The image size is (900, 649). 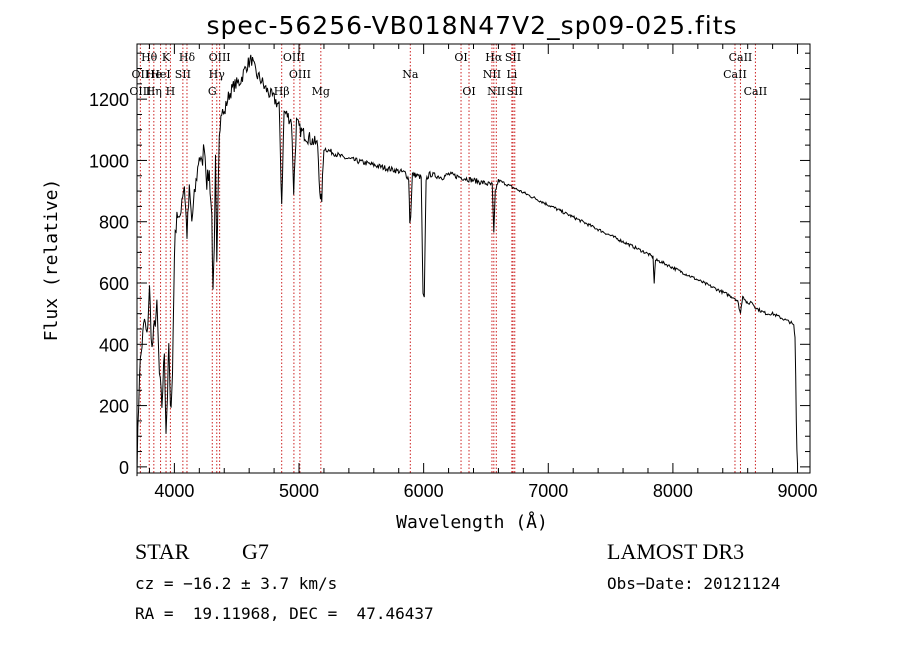 What do you see at coordinates (282, 91) in the screenshot?
I see `spectral-line-label: Hβ` at bounding box center [282, 91].